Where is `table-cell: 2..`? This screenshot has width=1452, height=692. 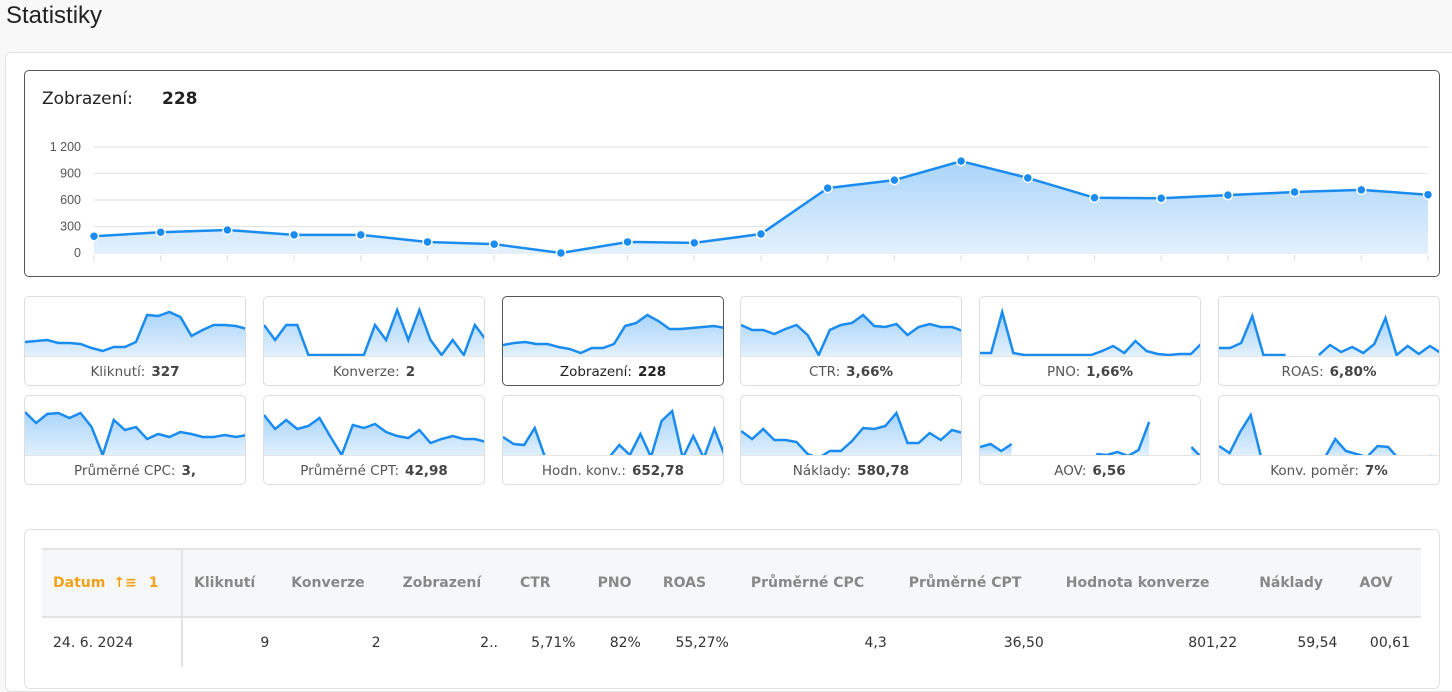
table-cell: 2.. is located at coordinates (489, 642).